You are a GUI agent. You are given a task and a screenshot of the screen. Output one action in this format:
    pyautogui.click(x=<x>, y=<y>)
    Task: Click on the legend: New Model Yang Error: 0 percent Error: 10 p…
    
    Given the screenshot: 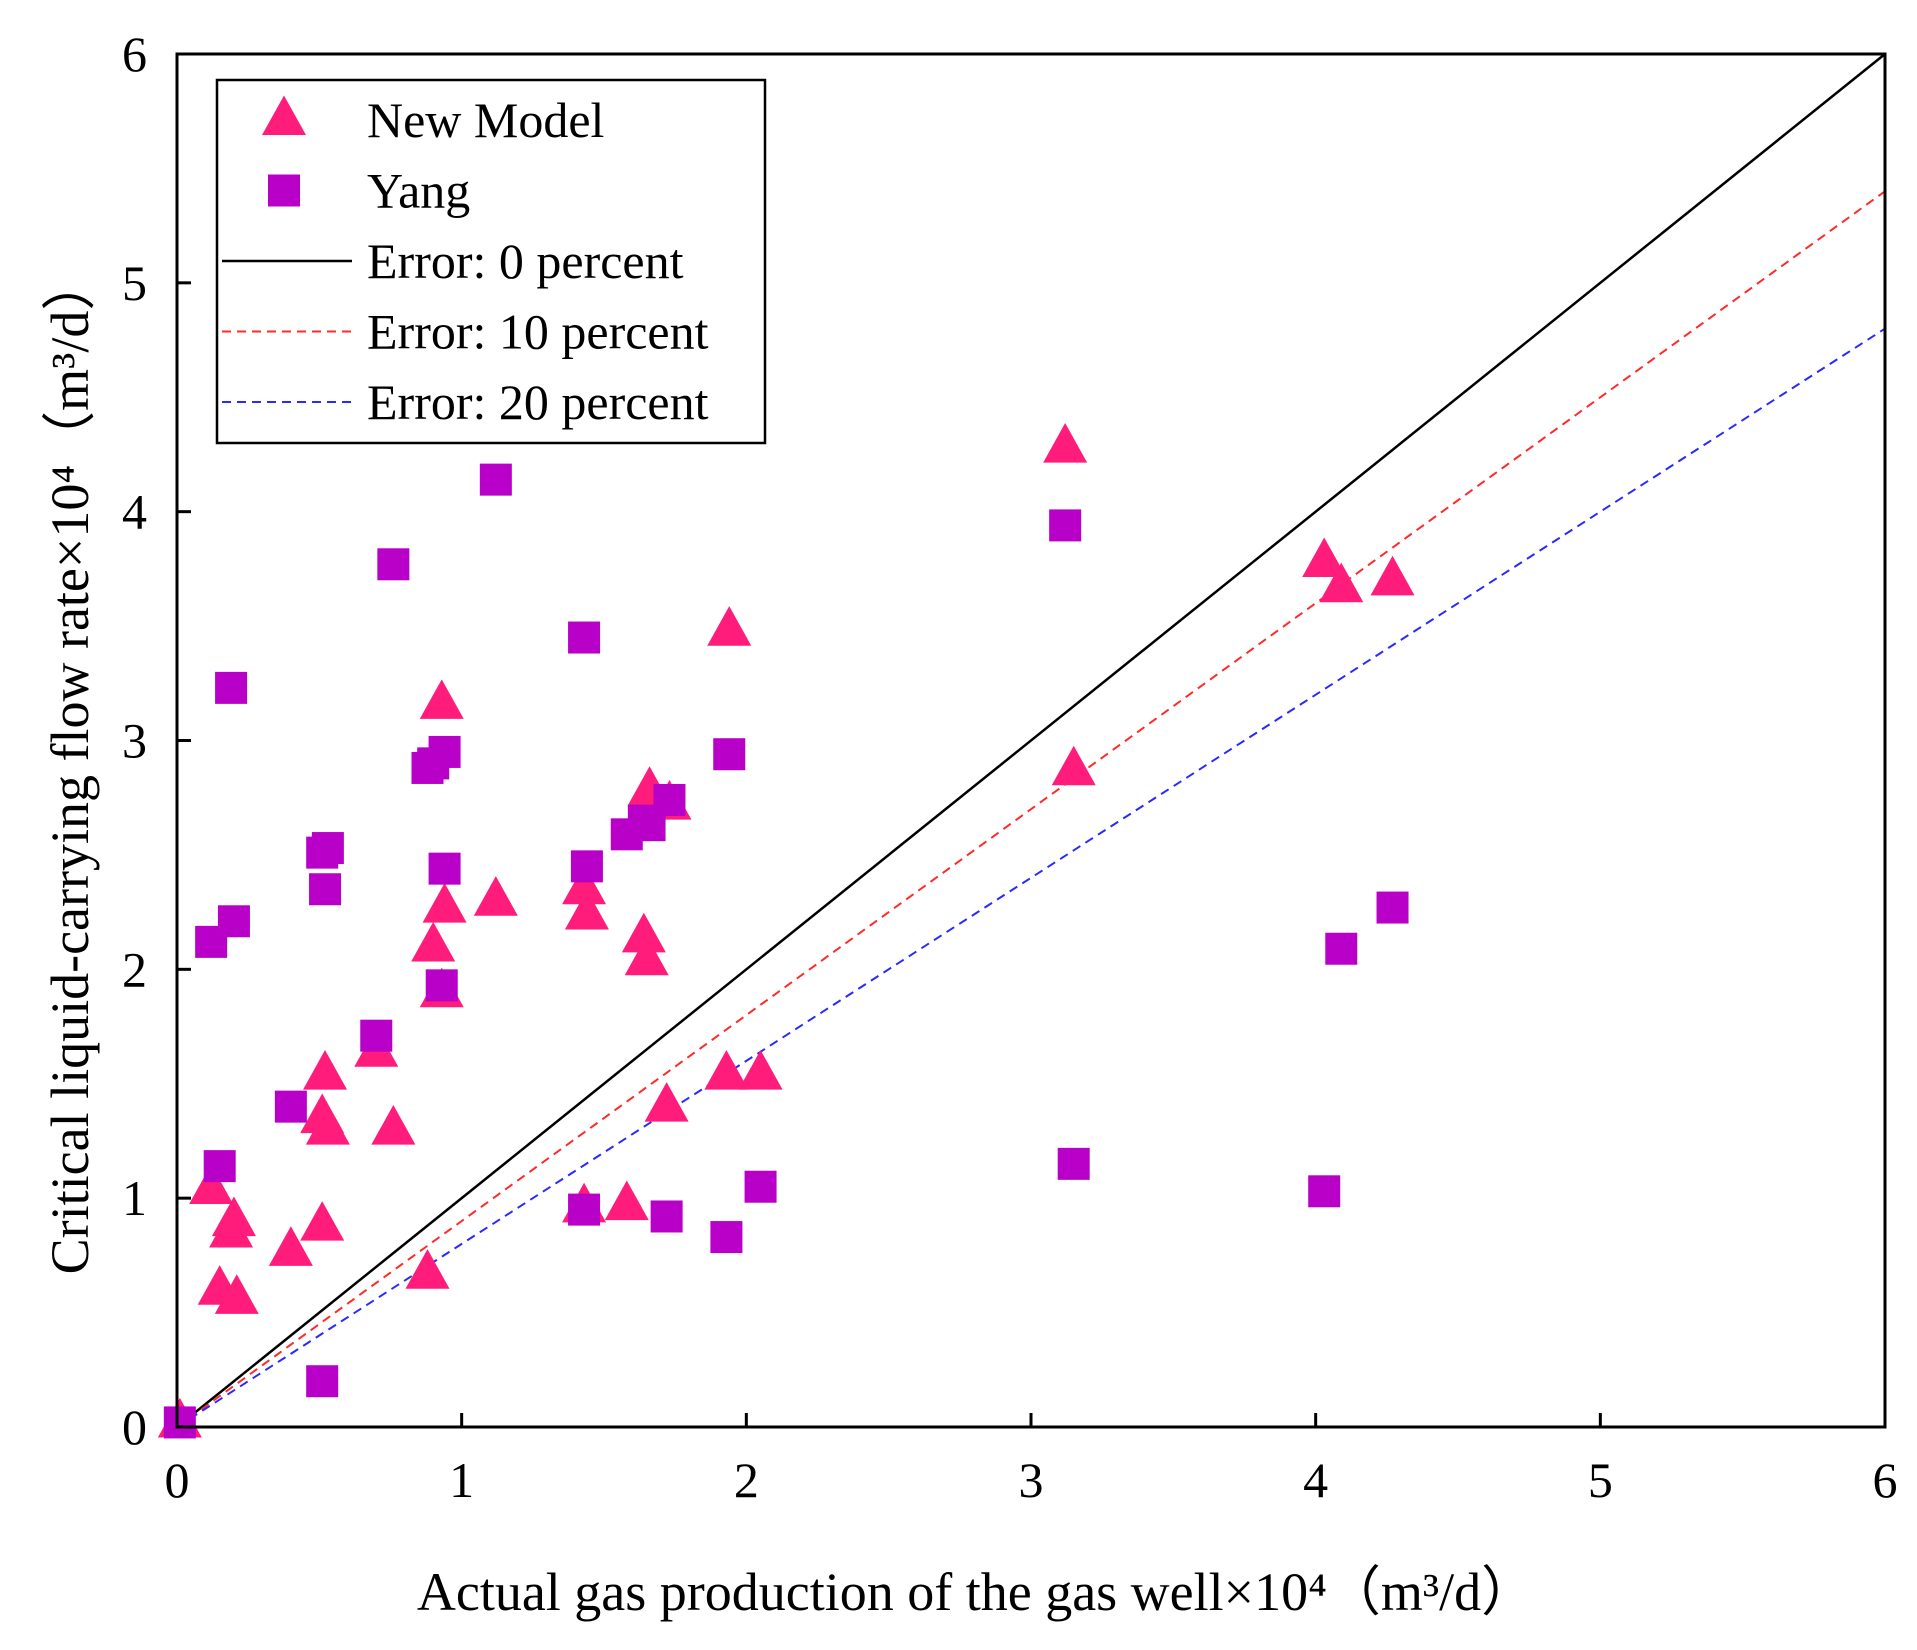 What is the action you would take?
    pyautogui.click(x=491, y=261)
    